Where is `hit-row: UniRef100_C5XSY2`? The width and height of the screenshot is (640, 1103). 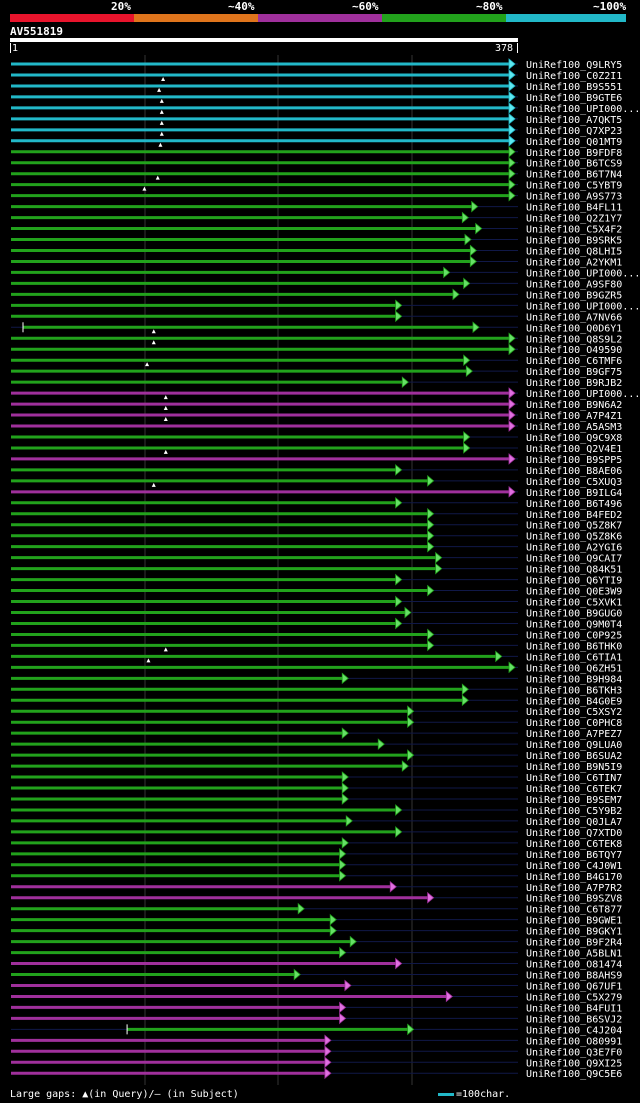 hit-row: UniRef100_C5XSY2 is located at coordinates (316, 711).